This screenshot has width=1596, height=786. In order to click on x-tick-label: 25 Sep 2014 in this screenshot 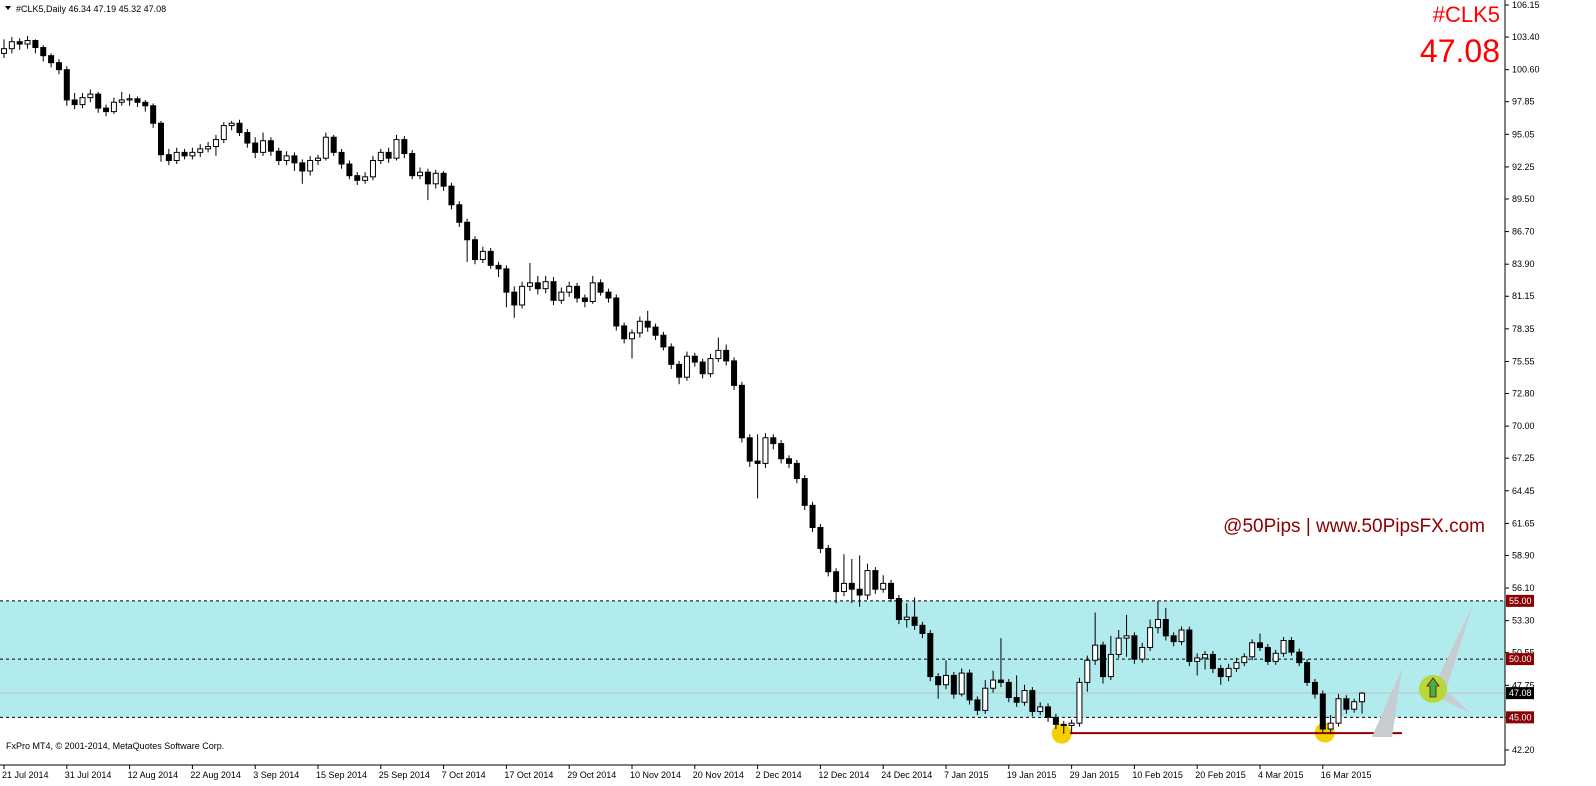, I will do `click(404, 775)`.